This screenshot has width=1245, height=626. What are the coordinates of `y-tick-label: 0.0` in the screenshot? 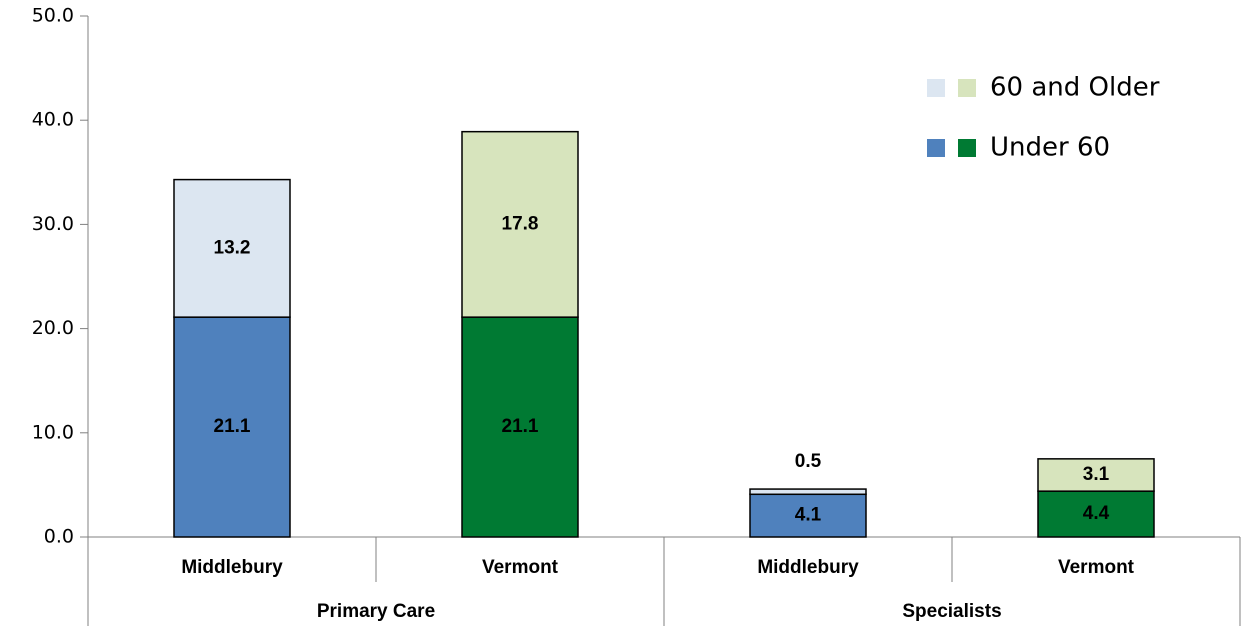 It's located at (59, 537).